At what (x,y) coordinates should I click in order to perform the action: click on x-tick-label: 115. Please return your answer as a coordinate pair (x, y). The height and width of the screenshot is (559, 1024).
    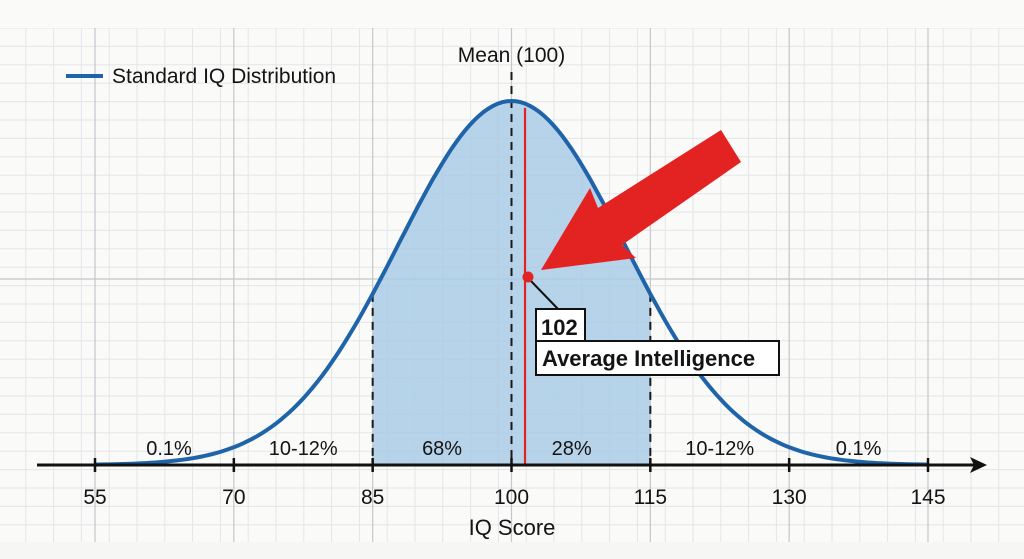
    Looking at the image, I should click on (650, 497).